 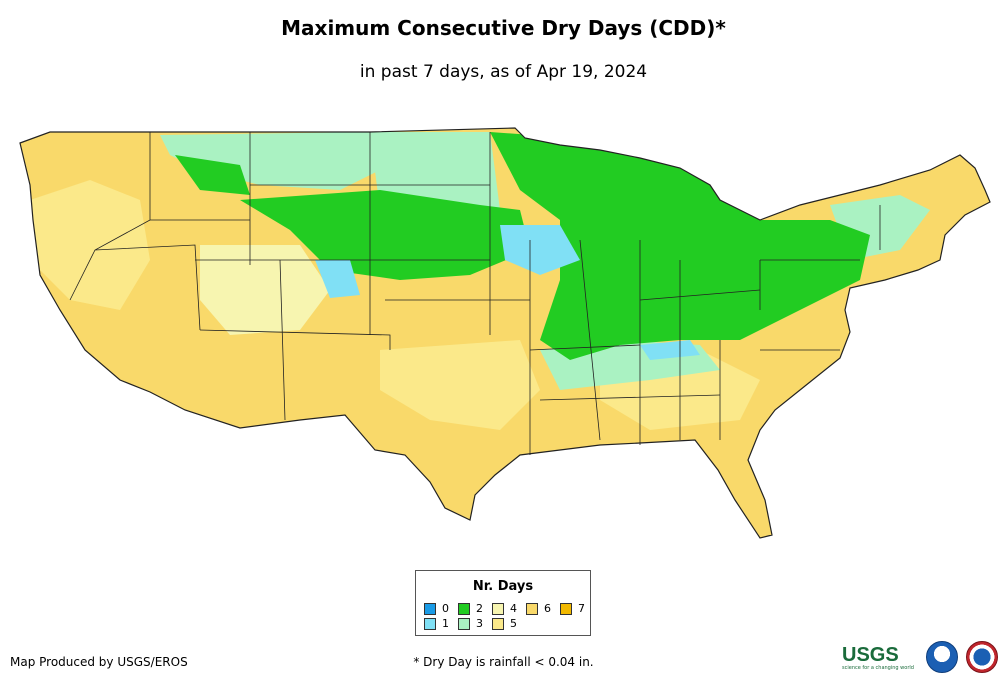 What do you see at coordinates (479, 608) in the screenshot?
I see `legend-label-2: 2` at bounding box center [479, 608].